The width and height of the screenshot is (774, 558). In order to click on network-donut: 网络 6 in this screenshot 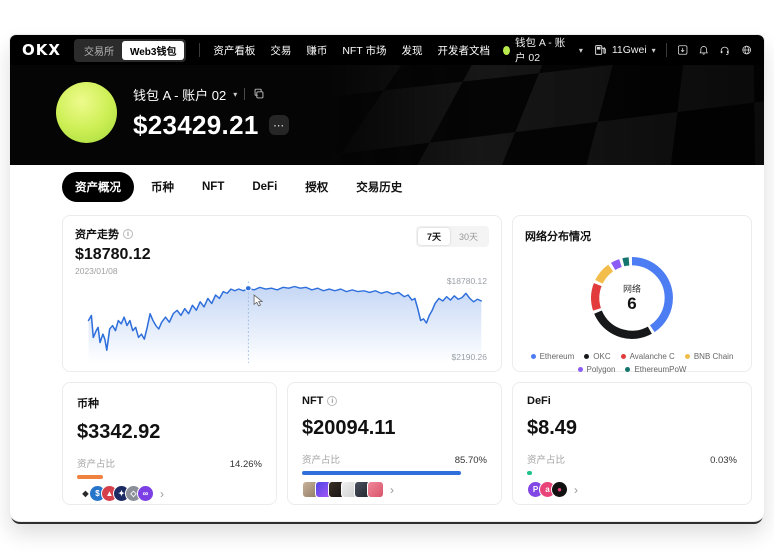, I will do `click(632, 298)`.